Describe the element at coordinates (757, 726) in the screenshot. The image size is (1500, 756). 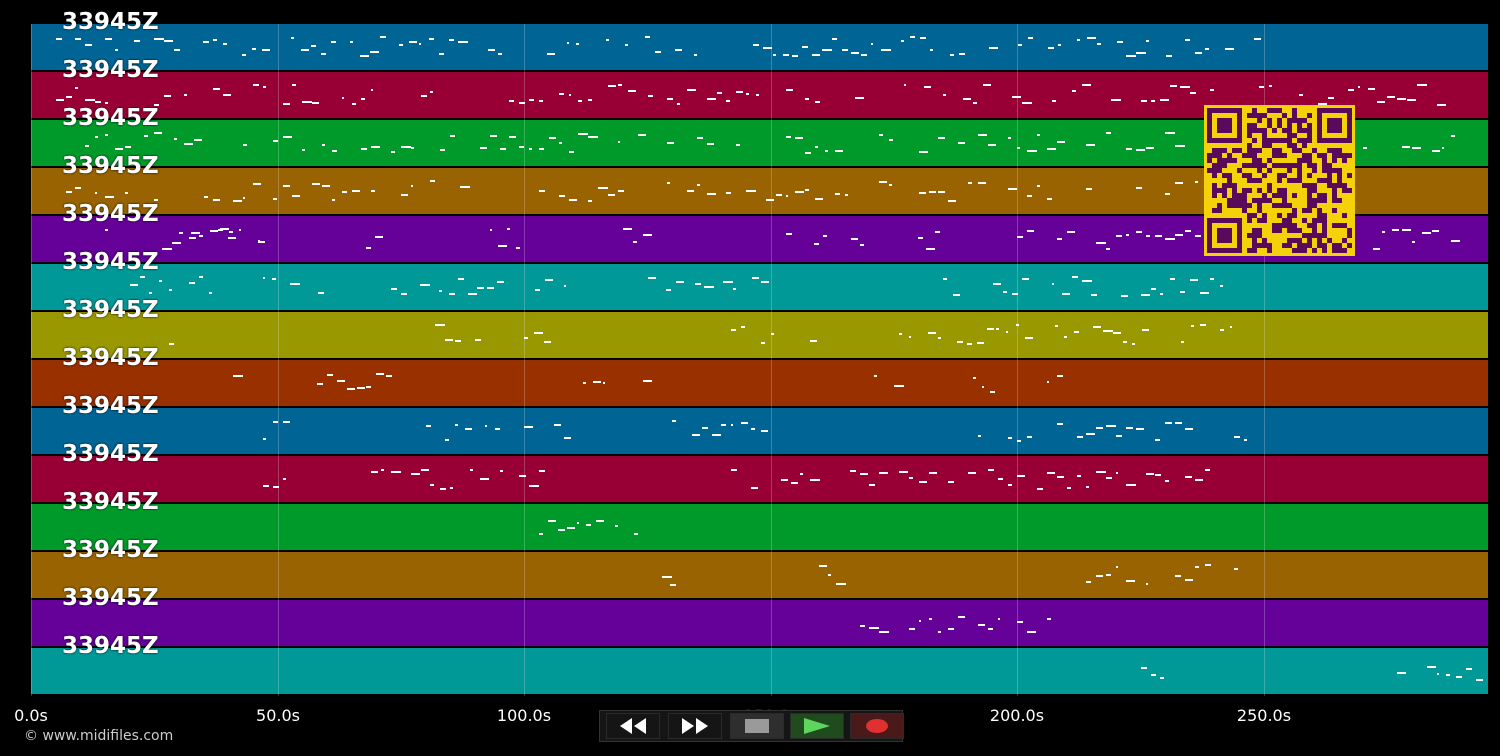
I see `stop-button` at that location.